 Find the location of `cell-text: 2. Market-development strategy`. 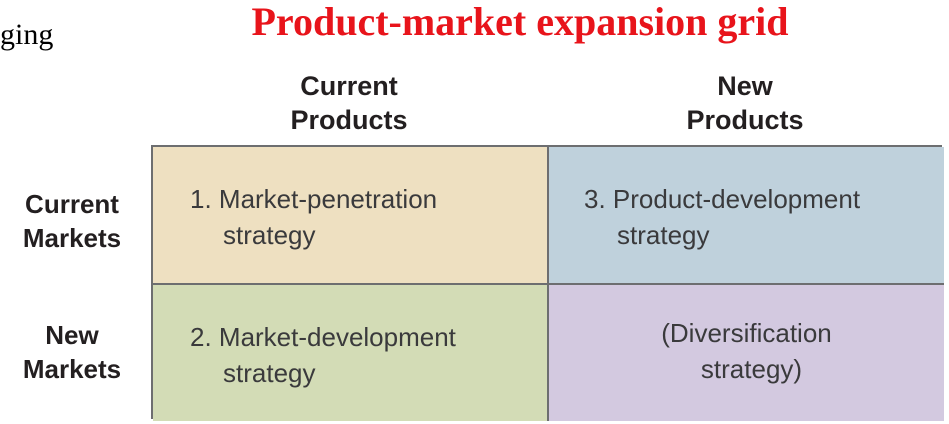

cell-text: 2. Market-development strategy is located at coordinates (323, 355).